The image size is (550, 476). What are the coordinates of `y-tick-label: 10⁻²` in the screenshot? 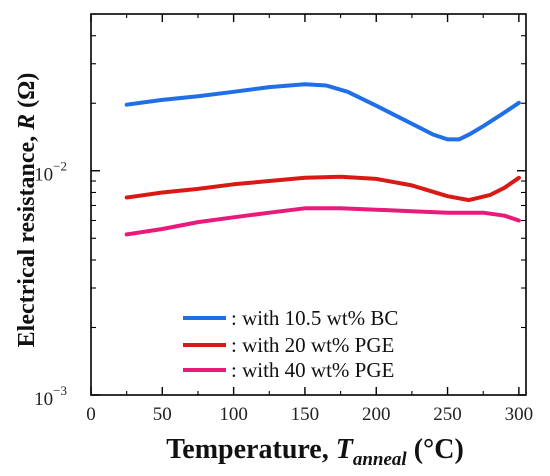 It's located at (50, 172).